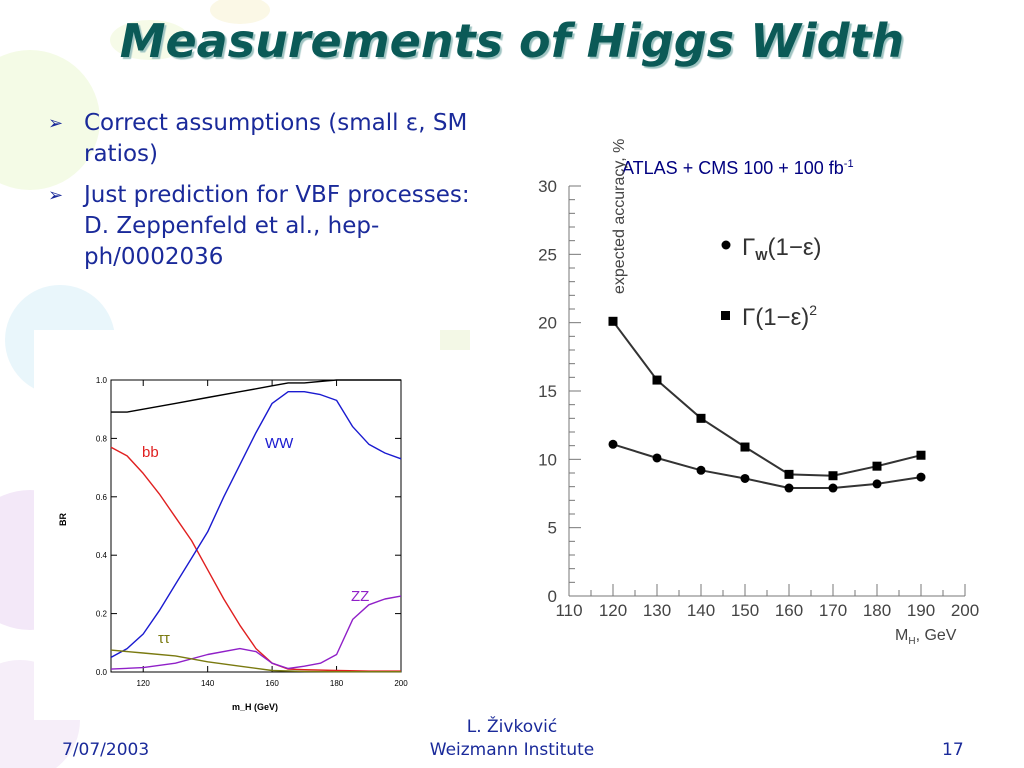 Image resolution: width=1024 pixels, height=768 pixels. I want to click on y-tick-label: 0.8, so click(102, 438).